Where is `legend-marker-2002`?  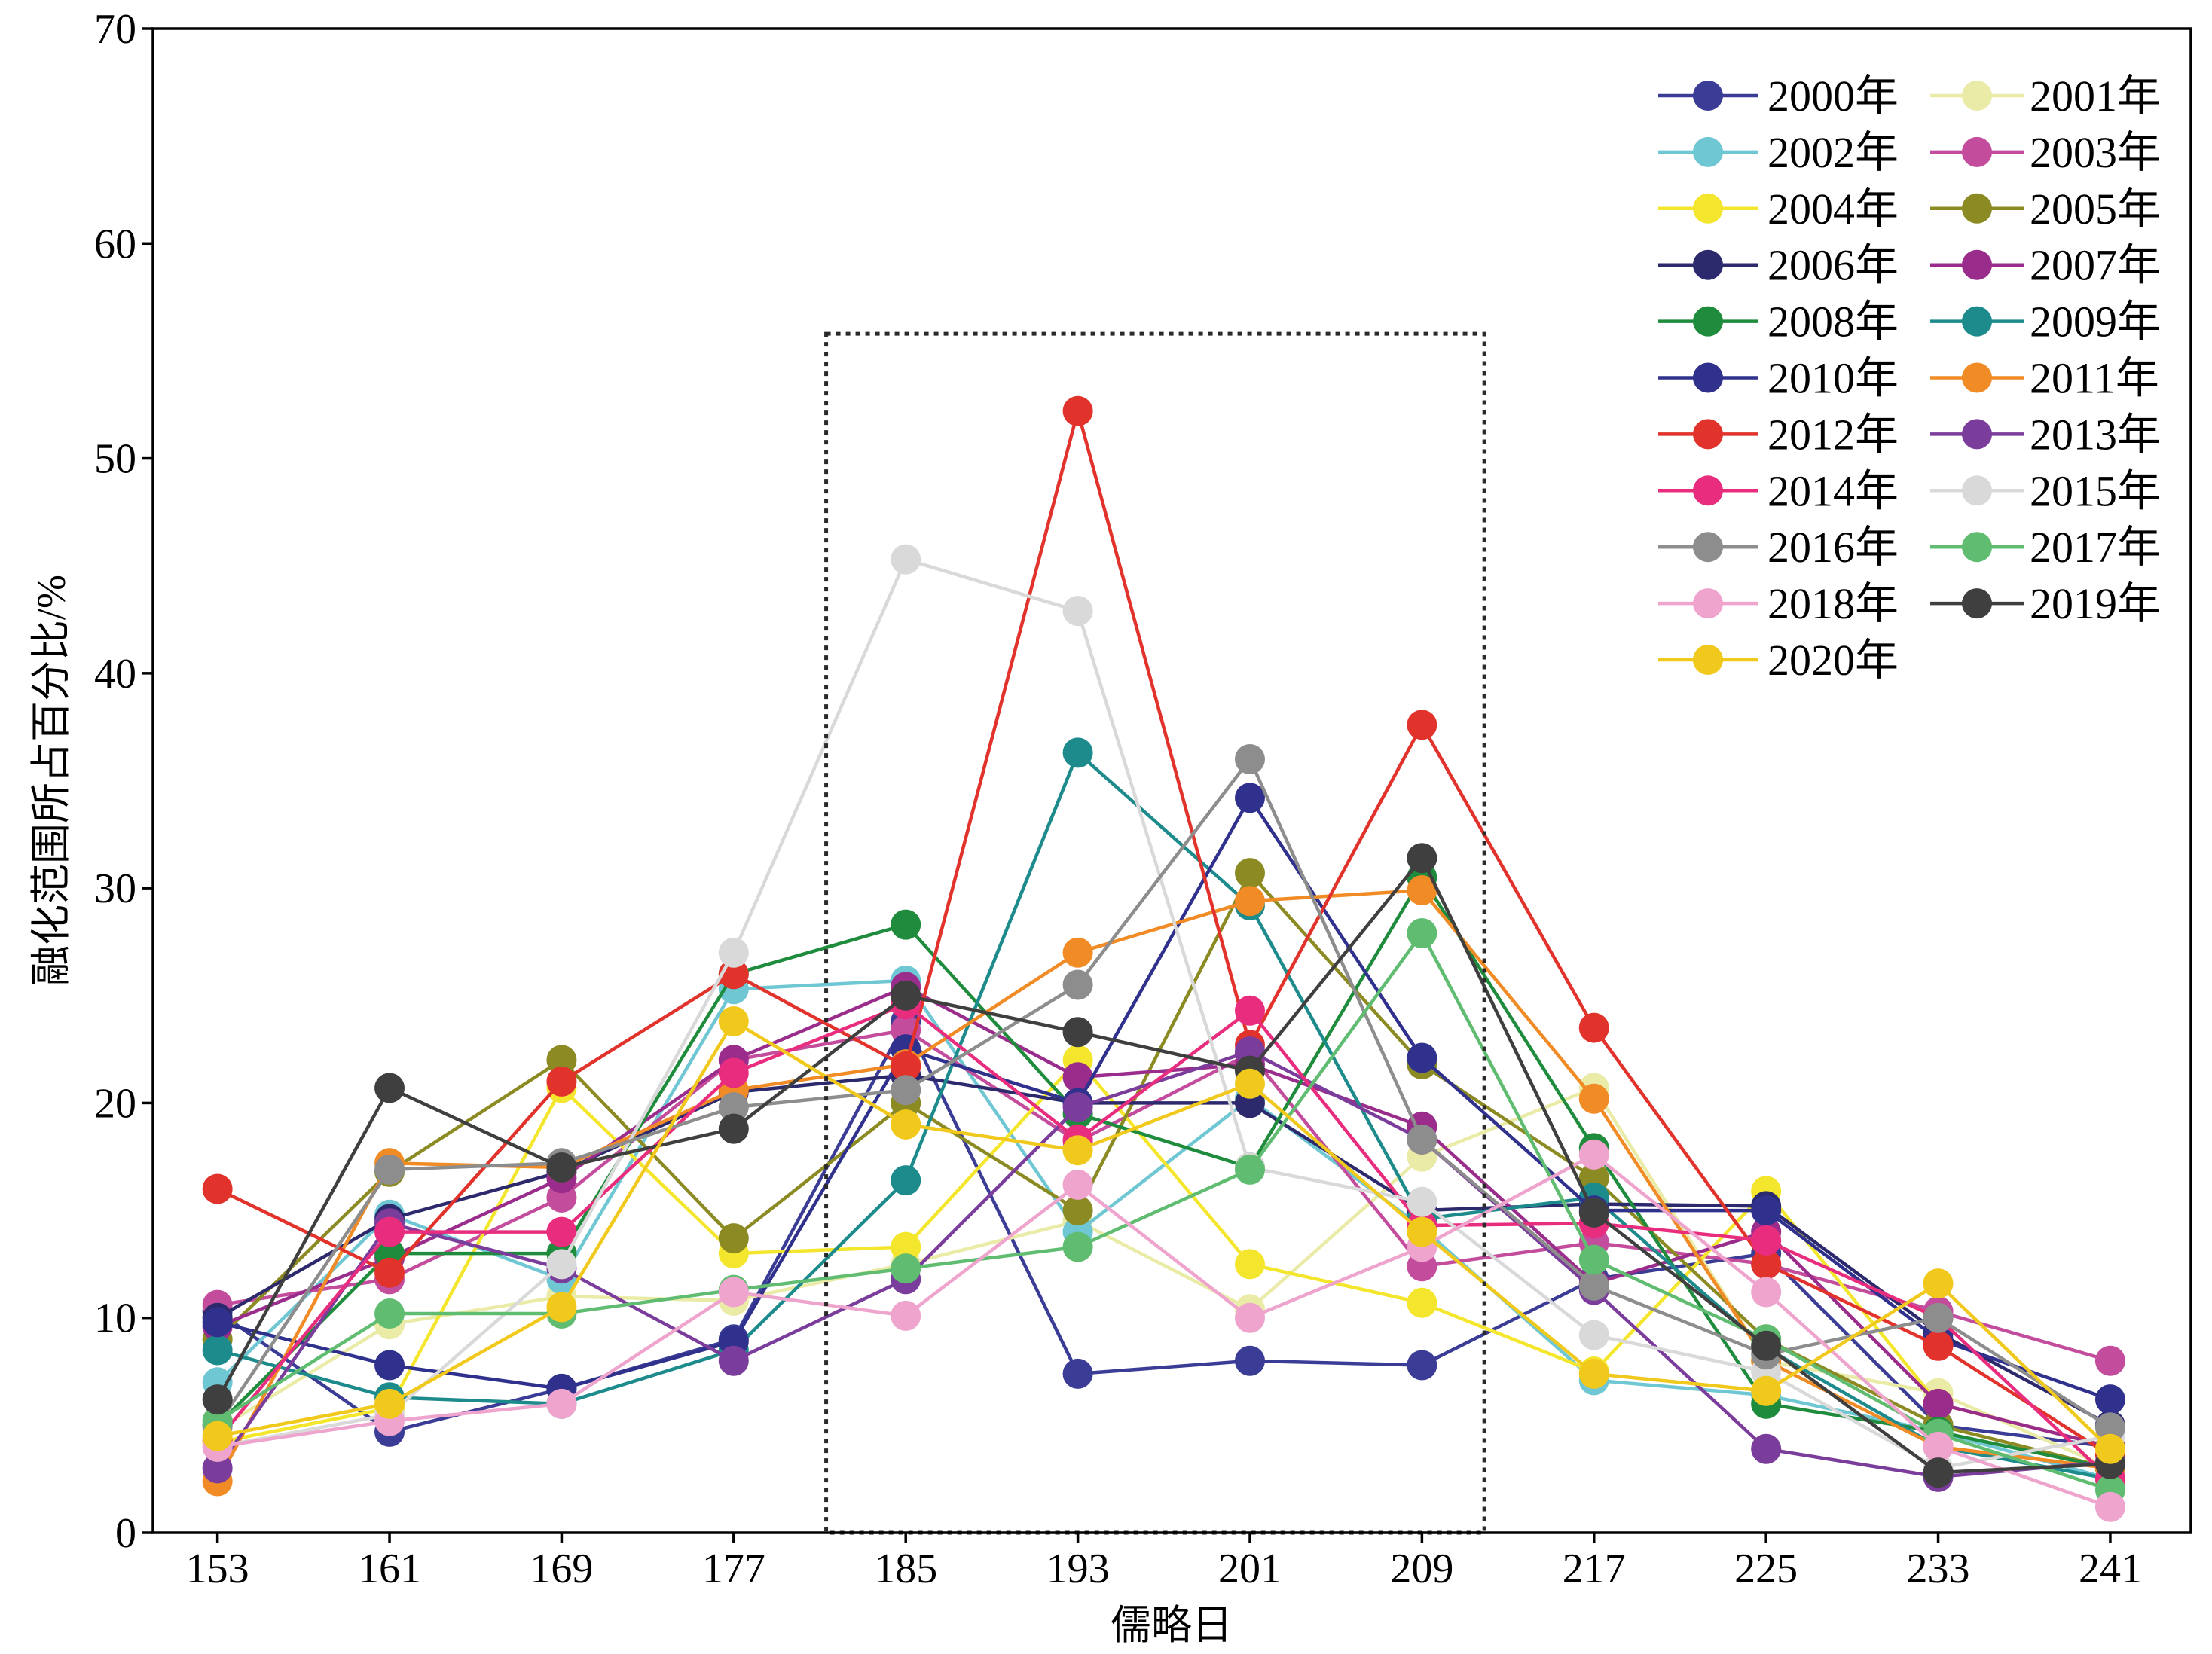 legend-marker-2002 is located at coordinates (1708, 151).